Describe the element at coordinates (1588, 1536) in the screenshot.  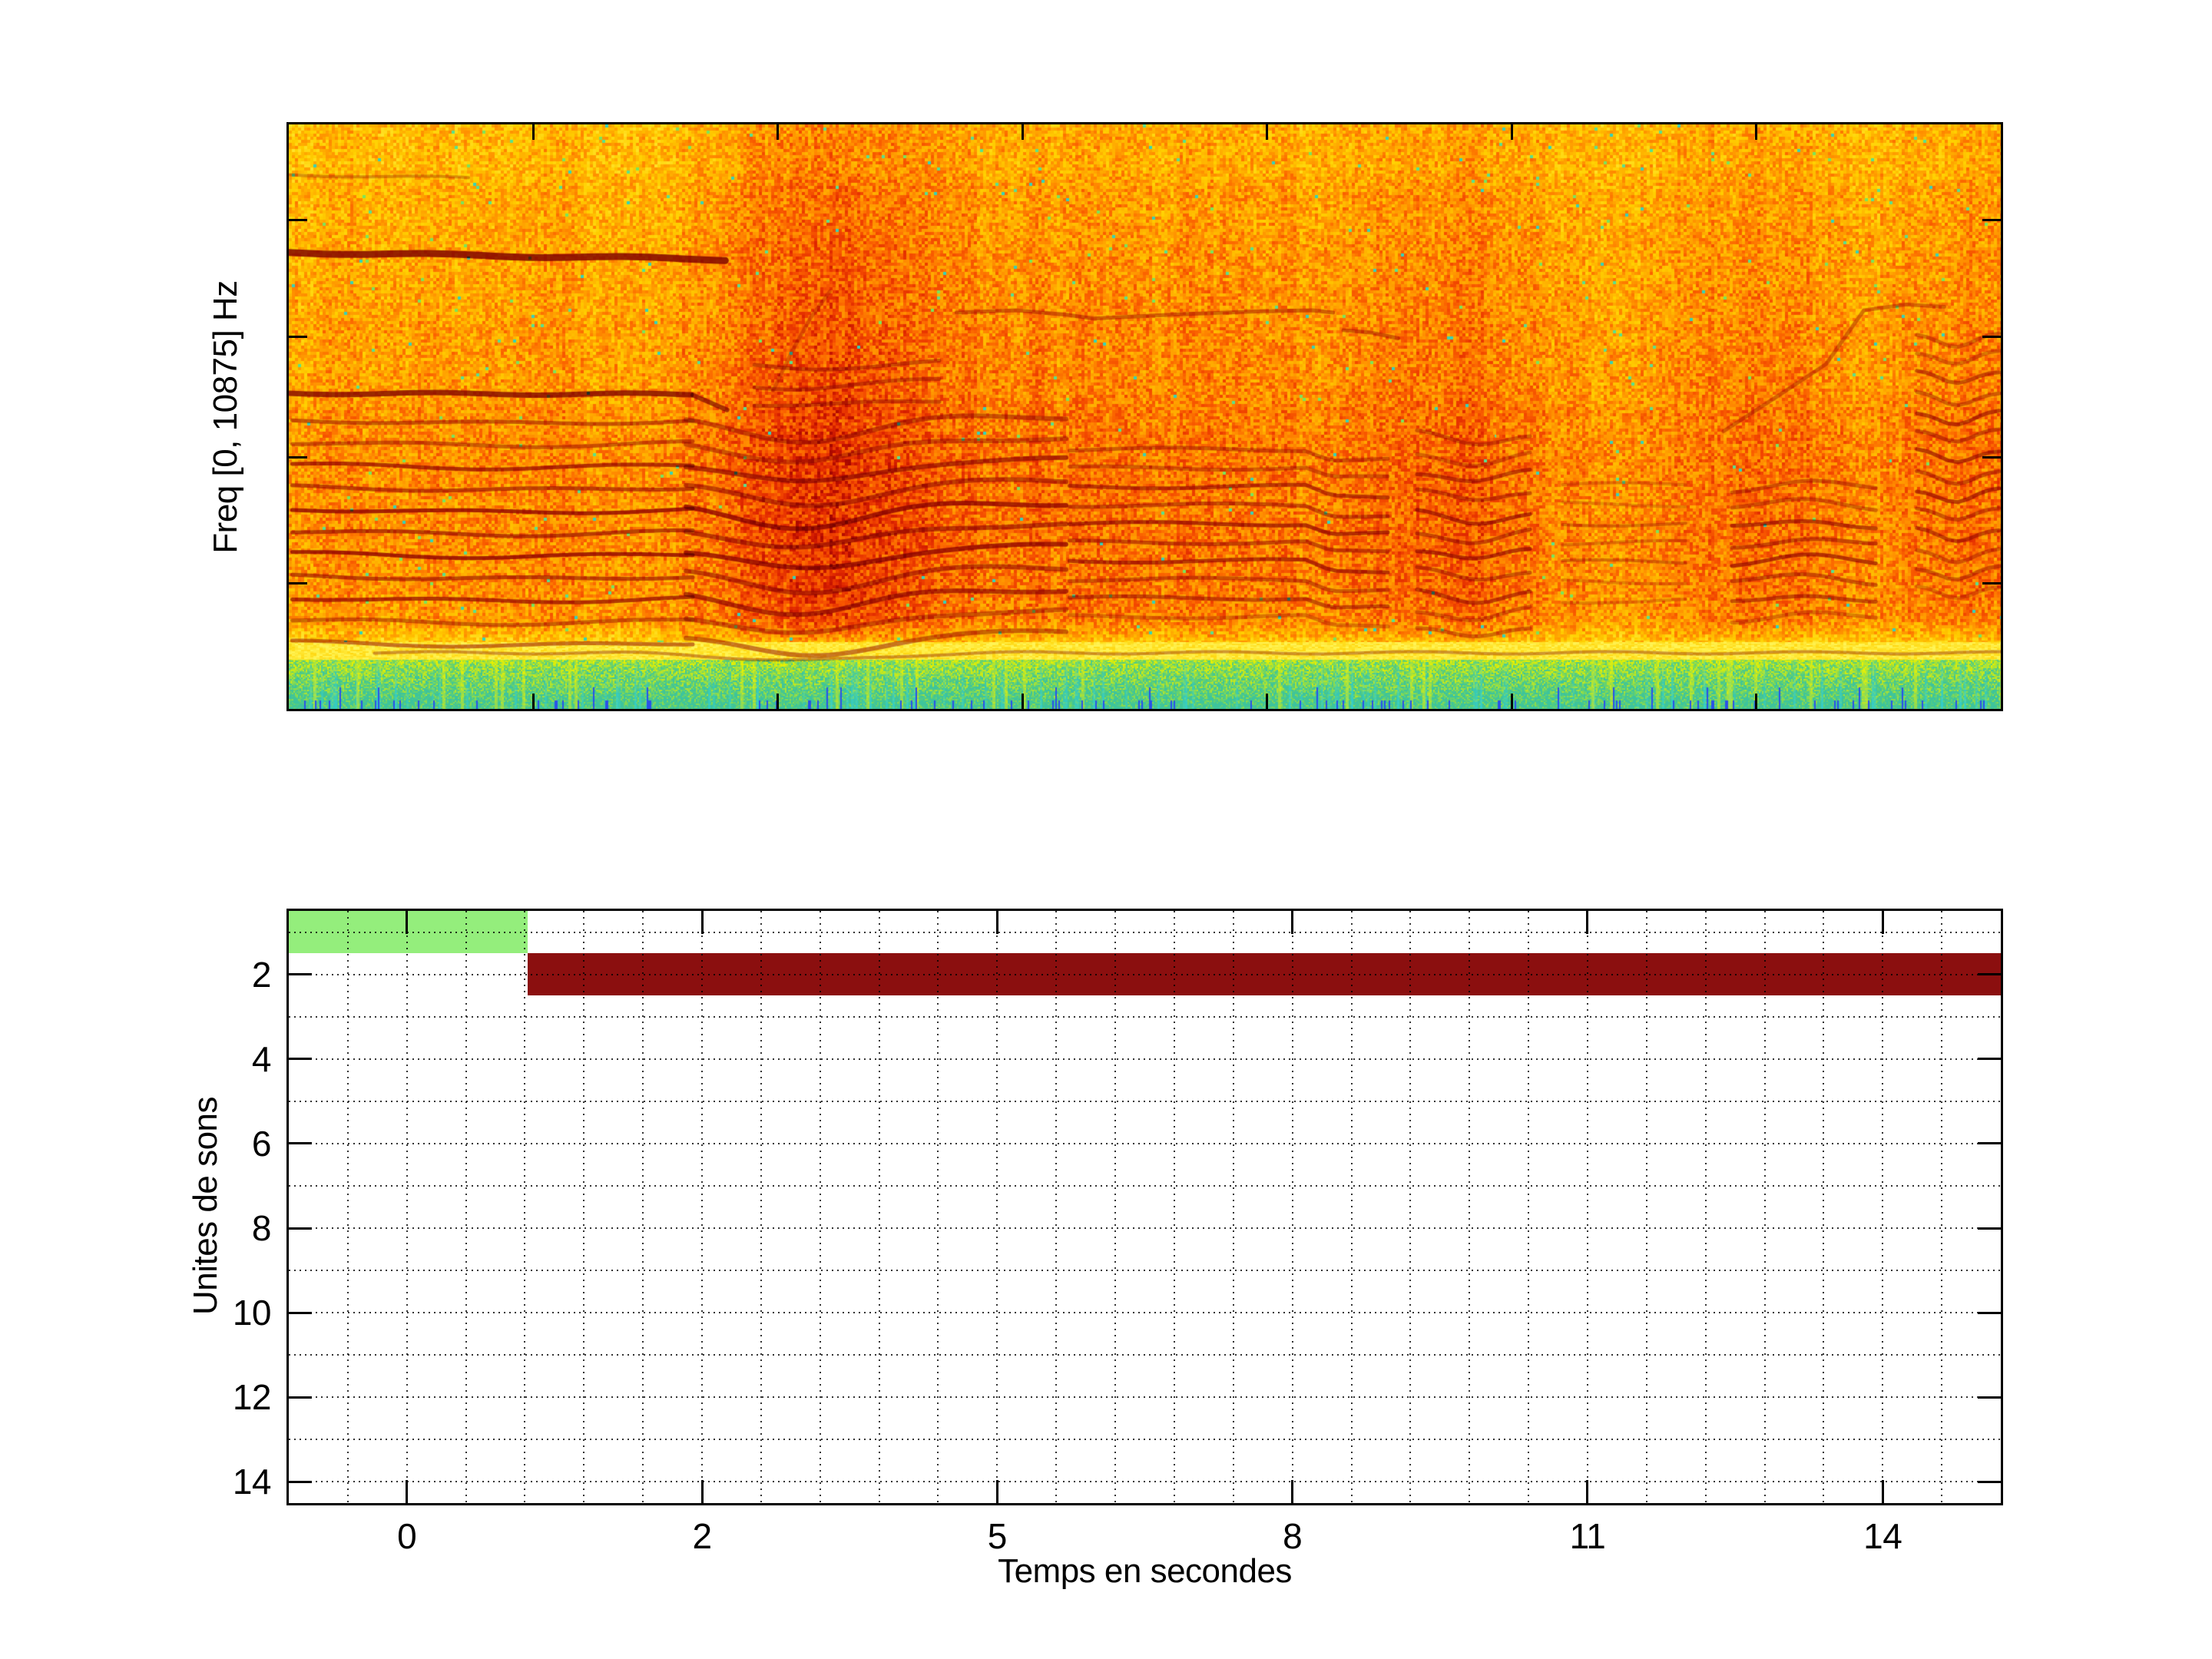
I see `activity-xtick-label: 11` at that location.